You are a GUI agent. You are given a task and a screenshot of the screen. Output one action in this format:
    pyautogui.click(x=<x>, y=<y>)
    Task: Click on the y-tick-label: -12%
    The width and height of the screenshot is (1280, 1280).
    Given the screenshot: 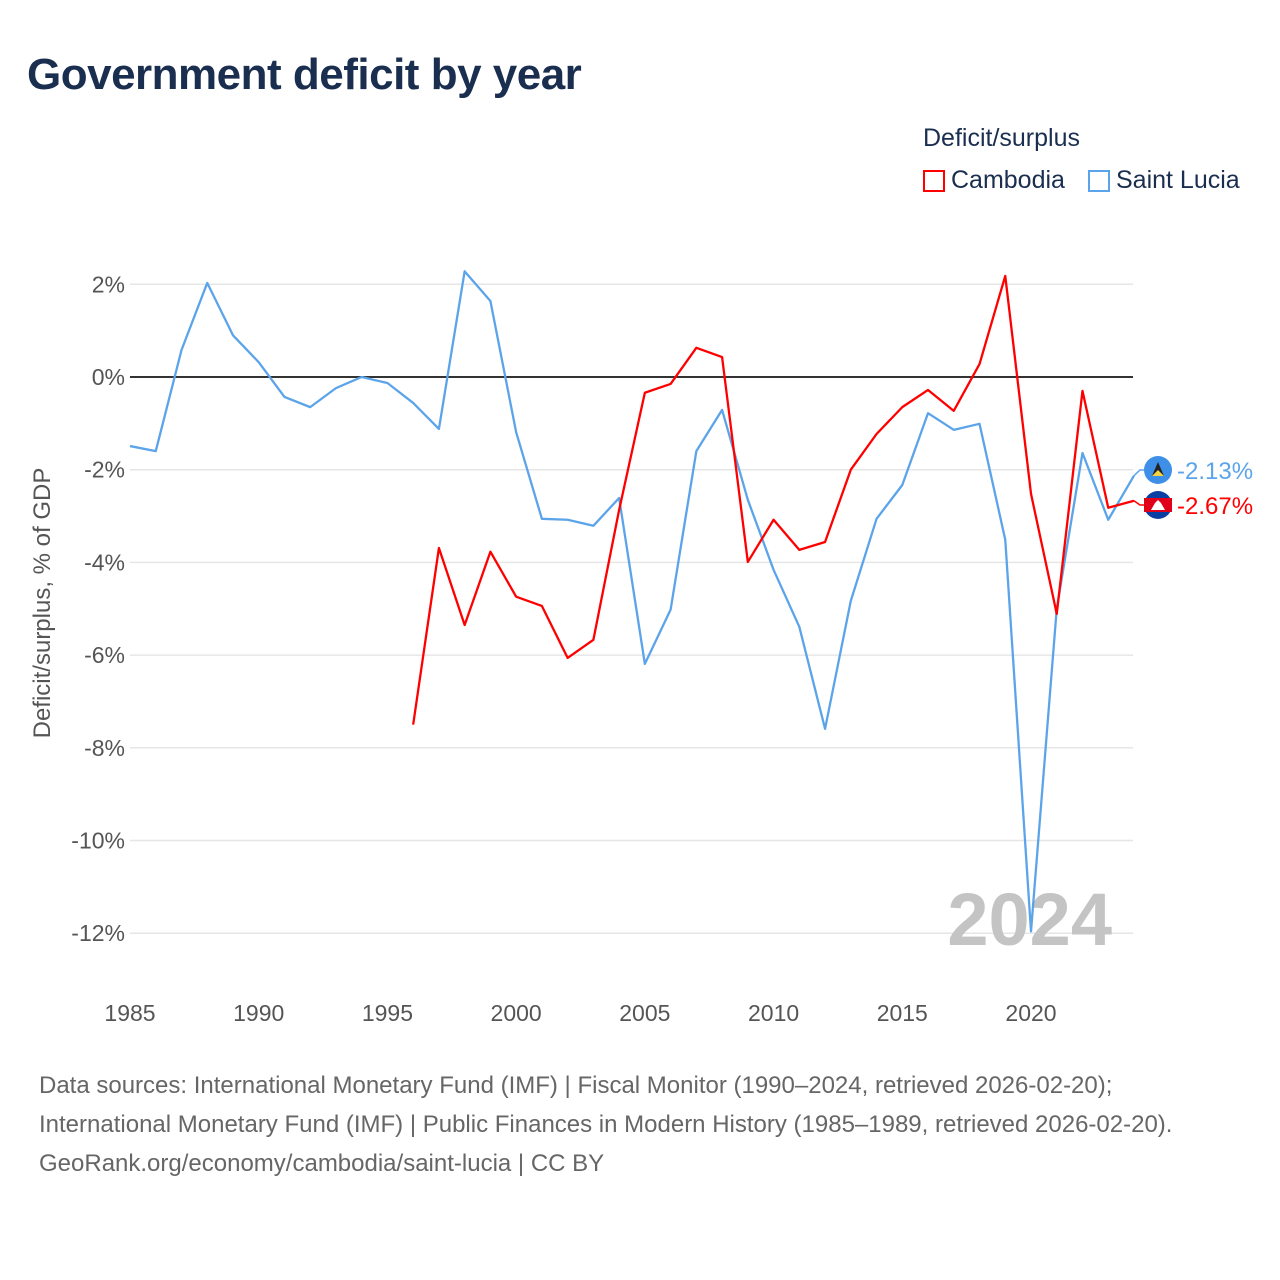 What is the action you would take?
    pyautogui.click(x=98, y=933)
    